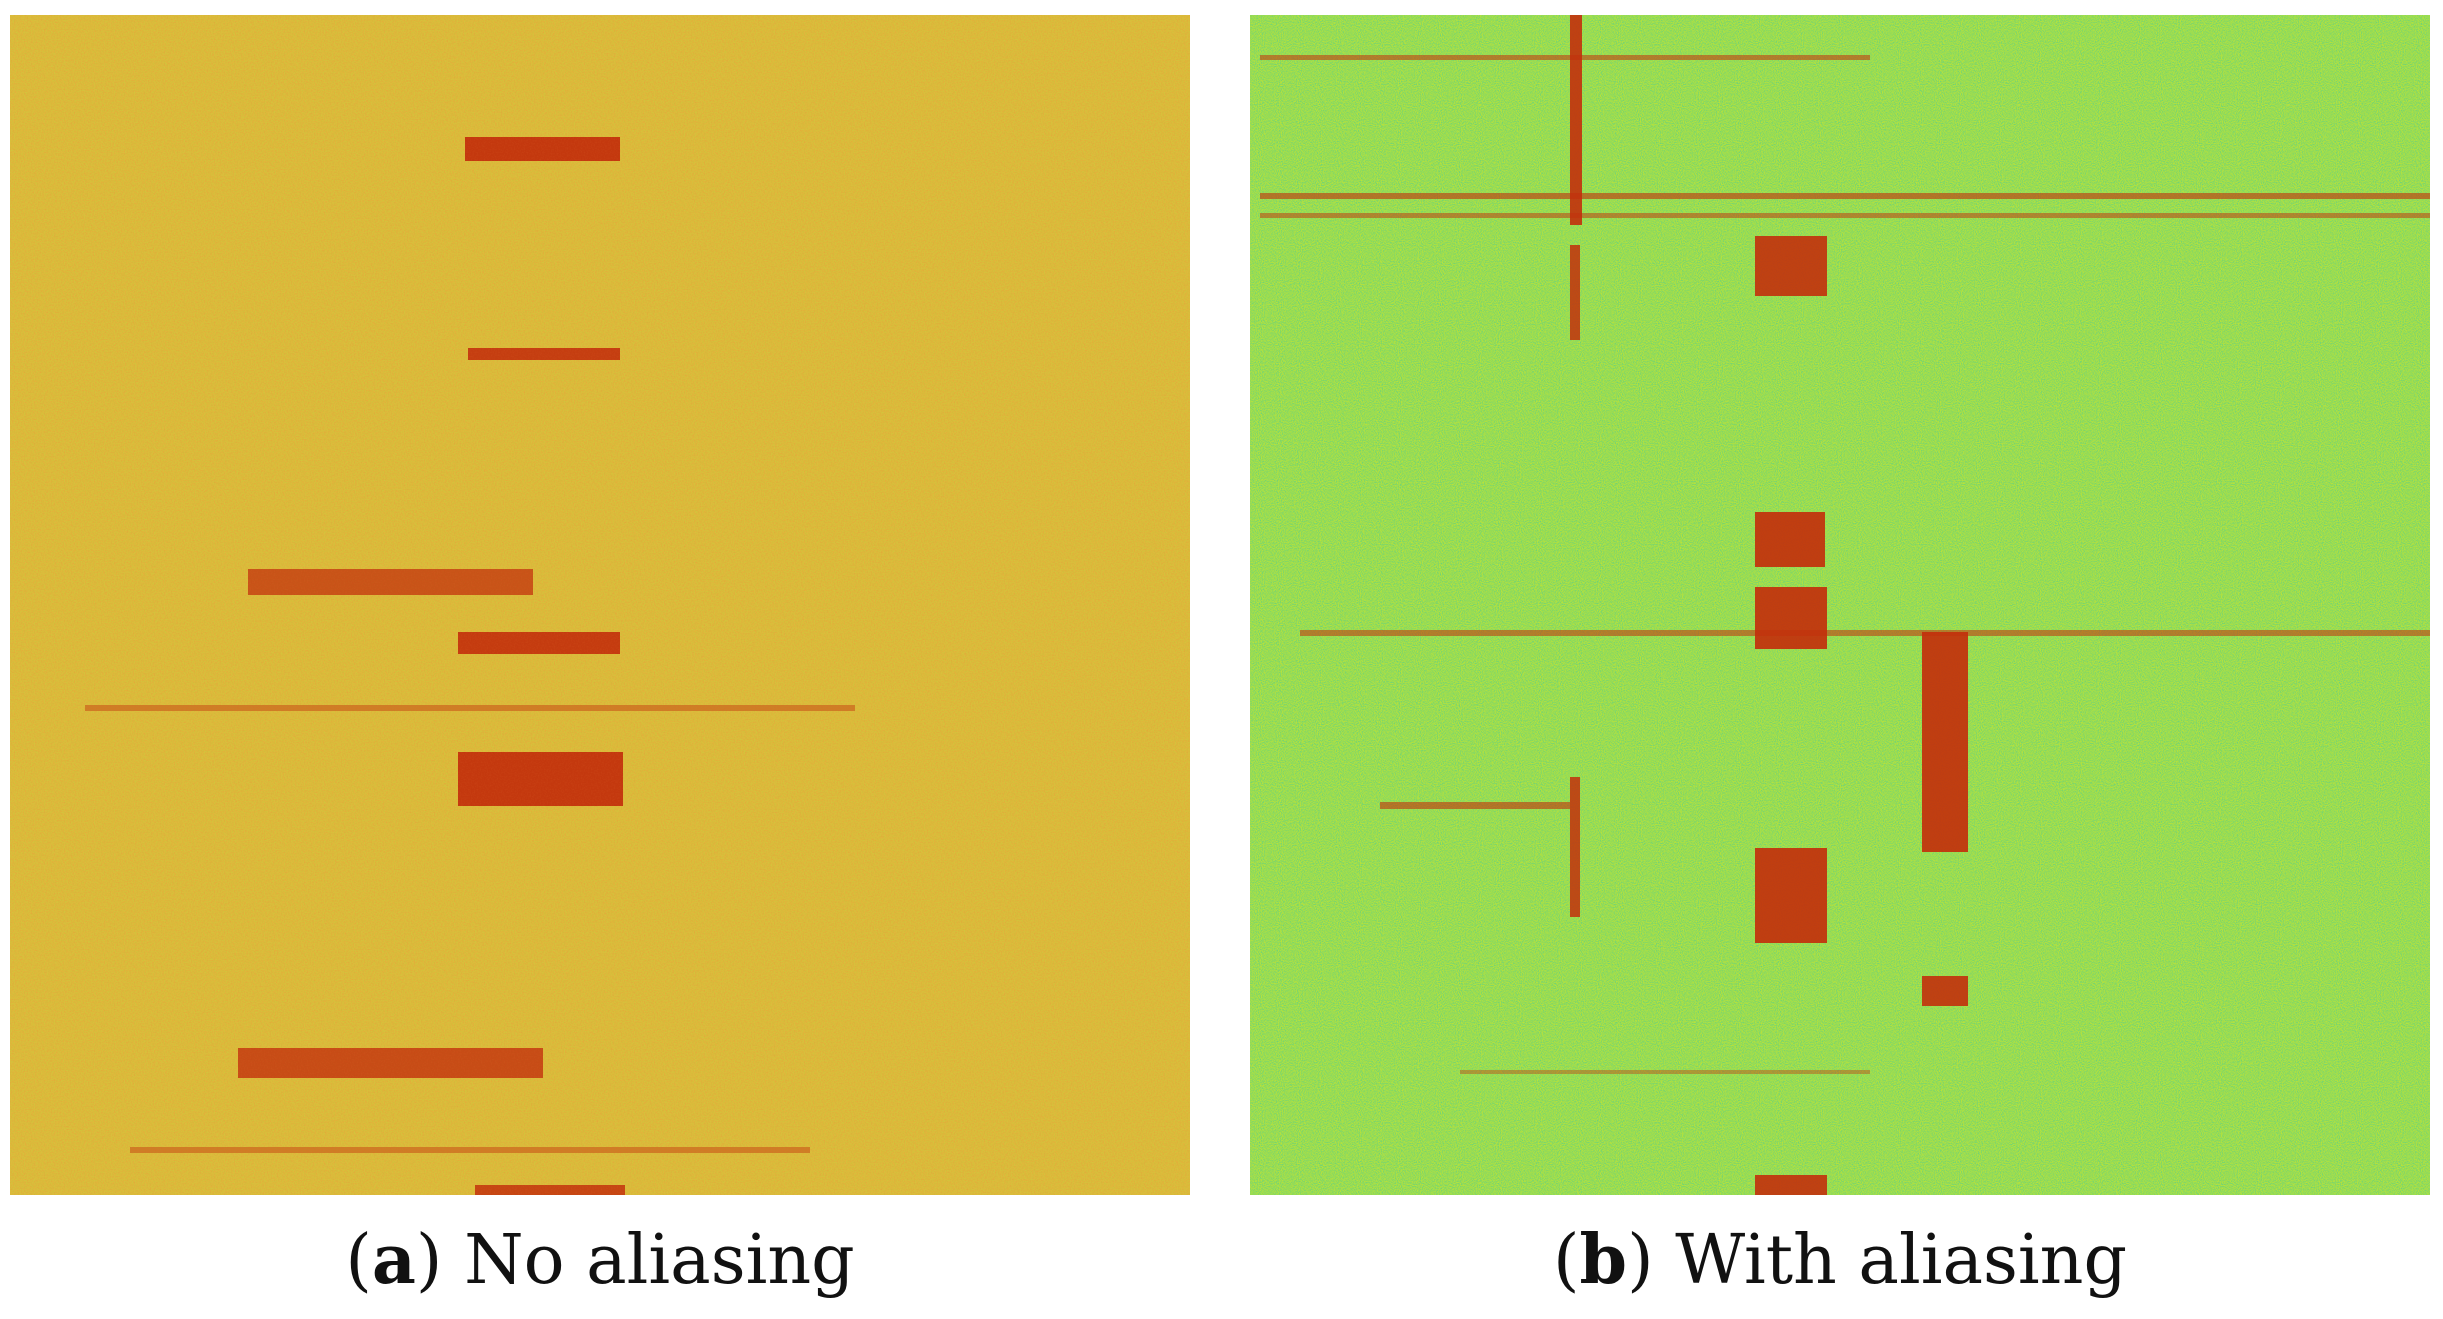 The image size is (2443, 1319). What do you see at coordinates (429, 1260) in the screenshot?
I see `caption-a-close-paren: )` at bounding box center [429, 1260].